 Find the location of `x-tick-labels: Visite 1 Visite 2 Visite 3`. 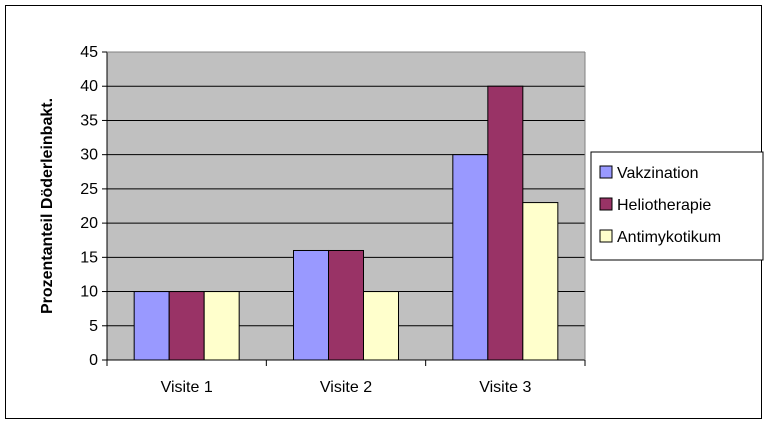

x-tick-labels: Visite 1 Visite 2 Visite 3 is located at coordinates (346, 387).